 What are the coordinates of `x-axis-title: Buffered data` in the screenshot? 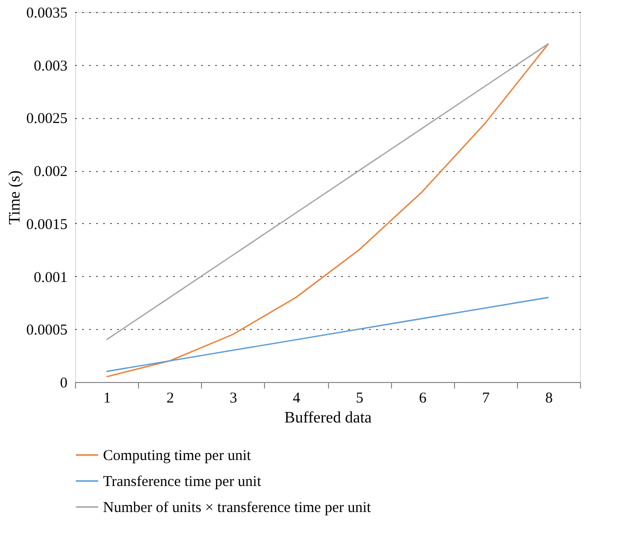 It's located at (328, 418).